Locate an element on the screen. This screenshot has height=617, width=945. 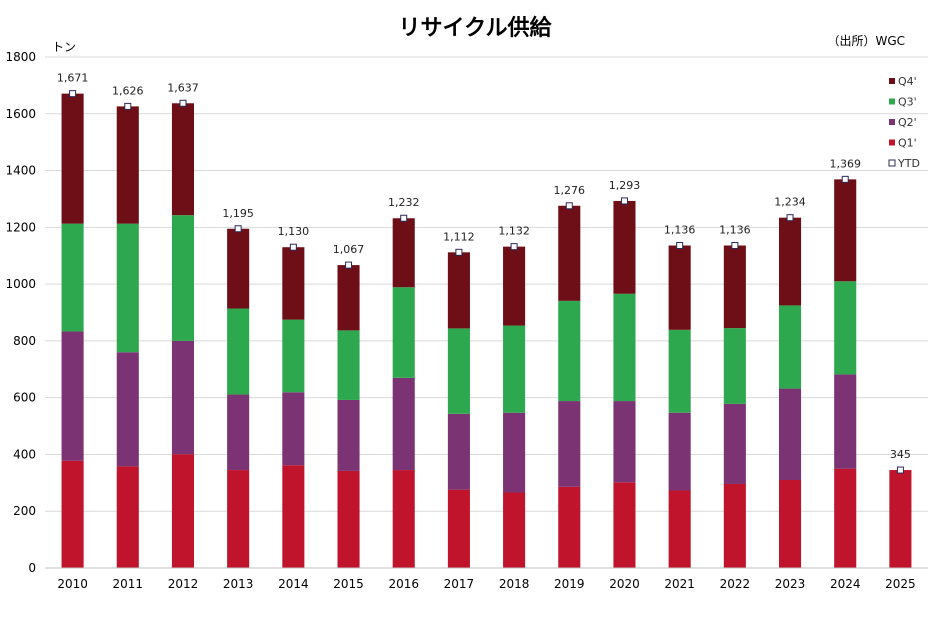
chart-title: リサイクル供給 is located at coordinates (476, 28).